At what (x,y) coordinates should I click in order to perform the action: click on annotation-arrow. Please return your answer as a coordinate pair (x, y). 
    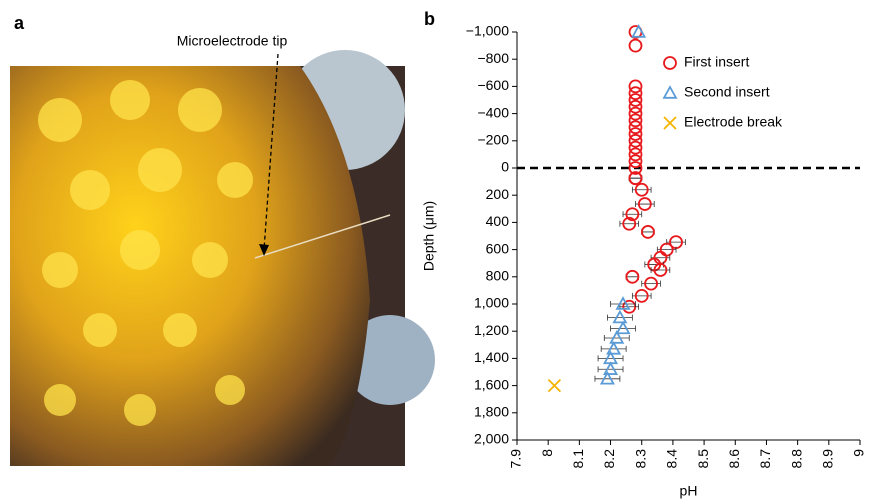
    Looking at the image, I should click on (271, 152).